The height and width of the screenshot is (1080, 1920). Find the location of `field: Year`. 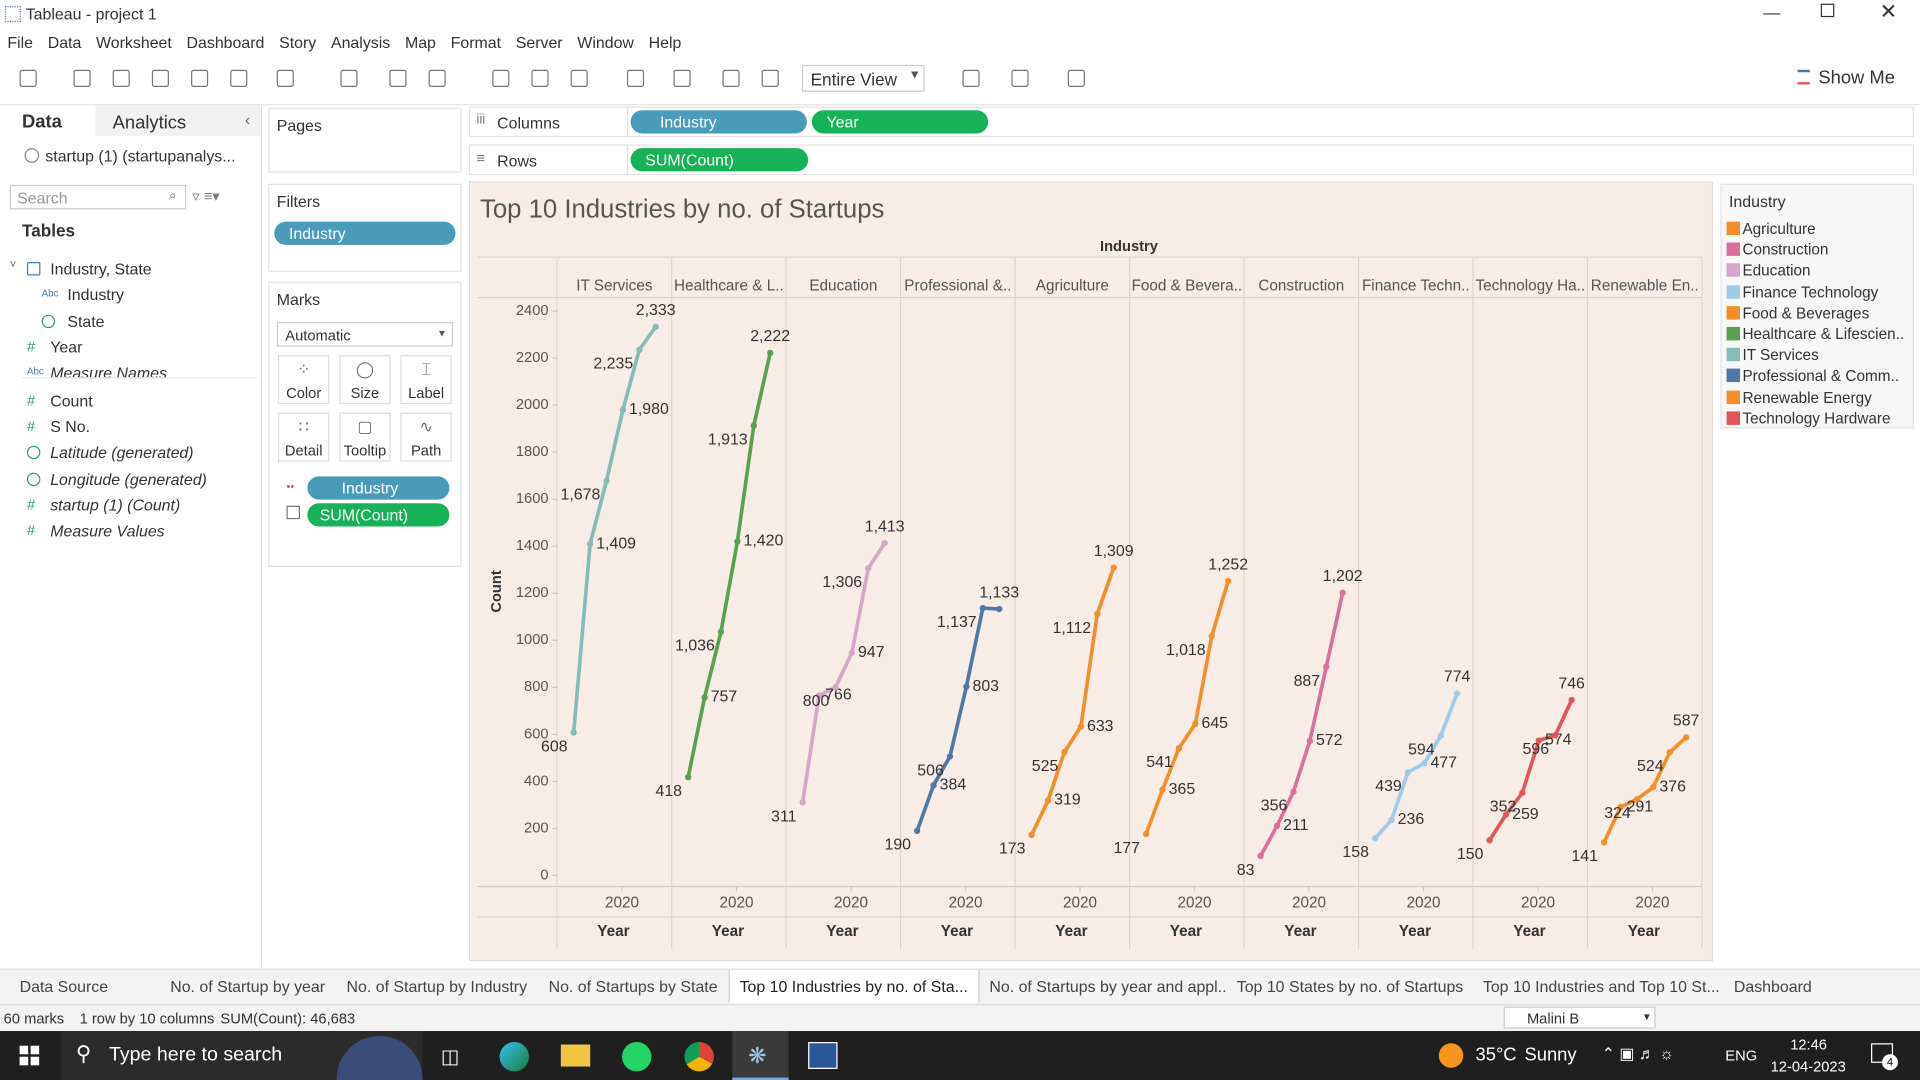

field: Year is located at coordinates (66, 347).